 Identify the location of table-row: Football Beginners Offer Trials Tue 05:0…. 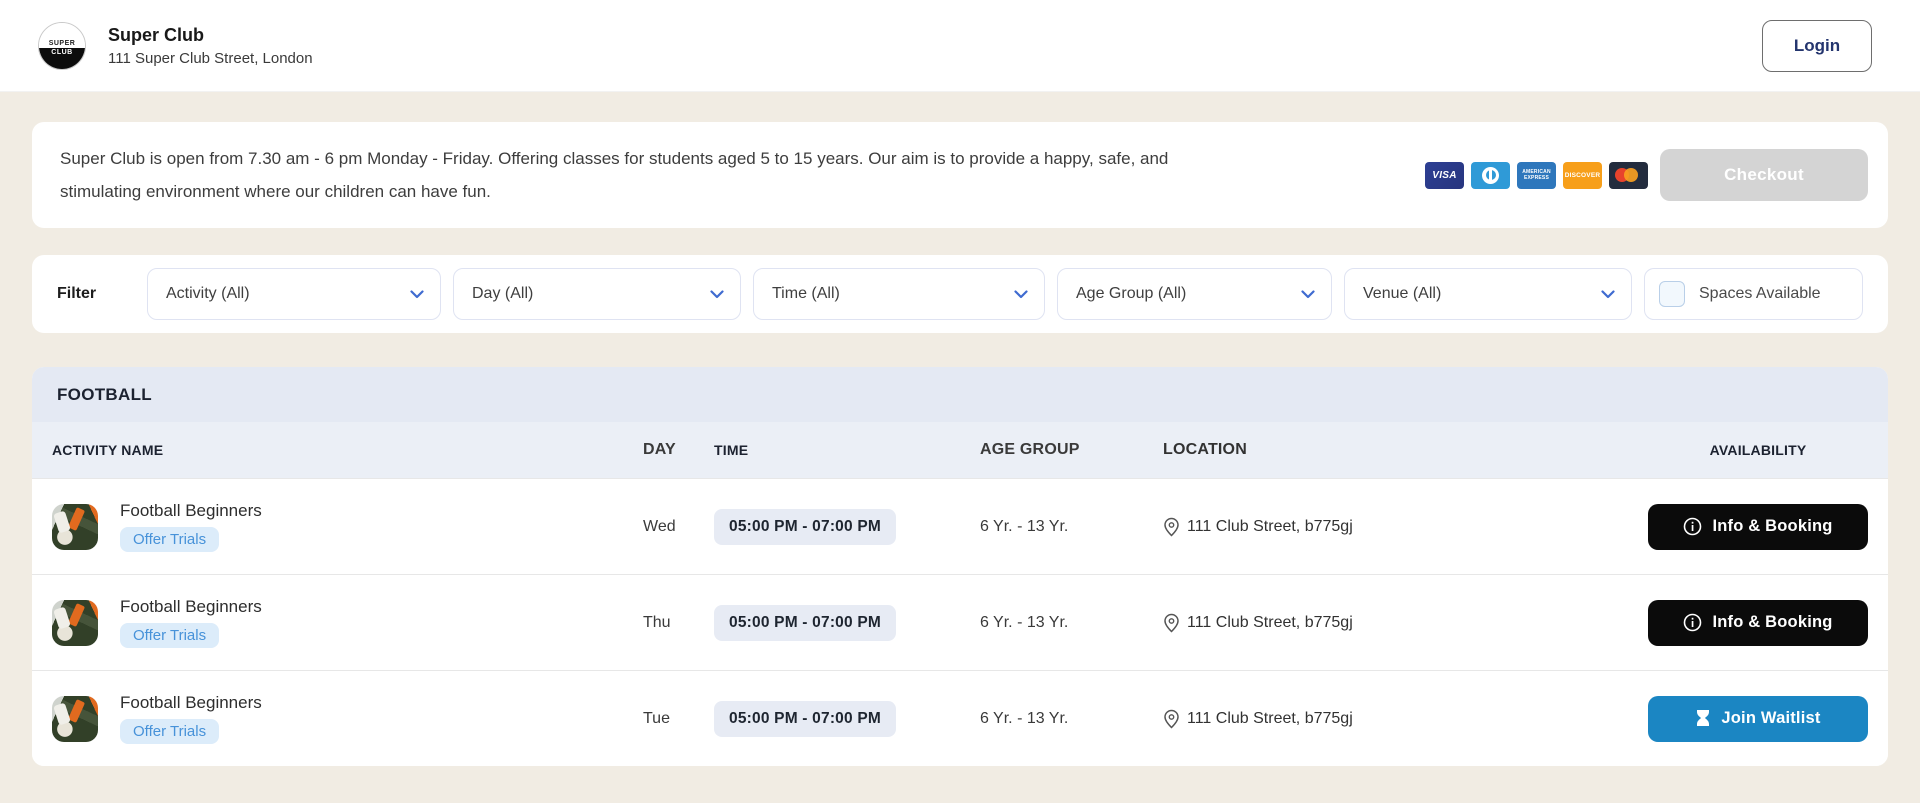
(960, 718).